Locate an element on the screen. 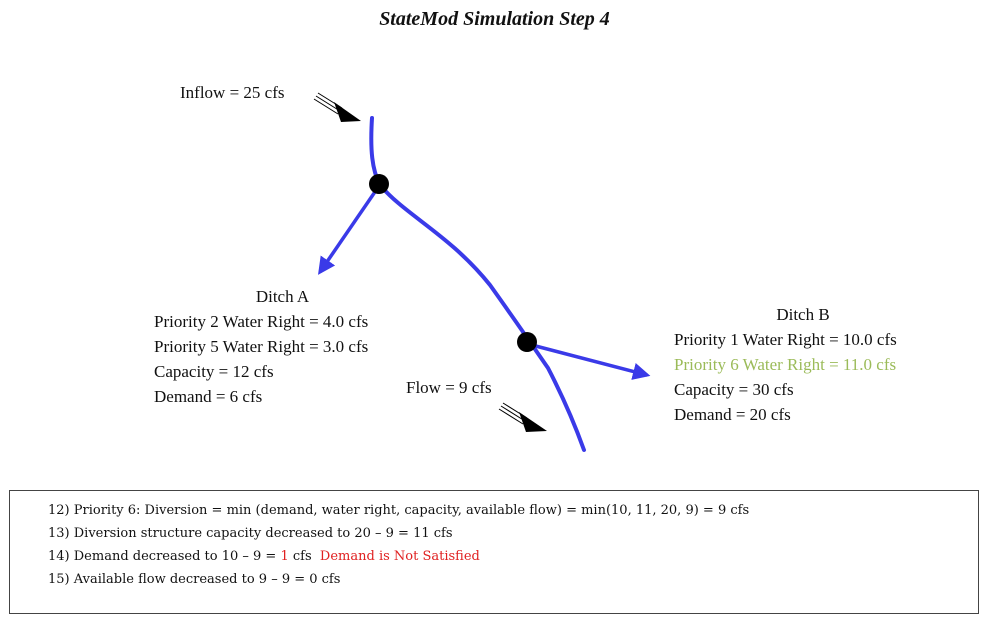  ditch-b-line: Capacity = 30 cfs is located at coordinates (734, 389).